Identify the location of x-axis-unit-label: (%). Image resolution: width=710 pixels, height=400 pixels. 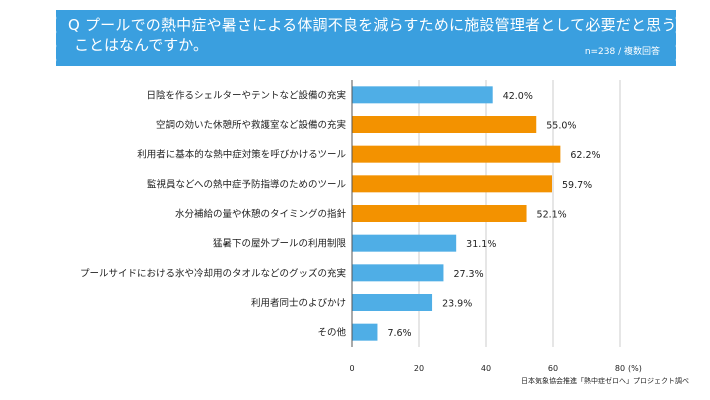
(635, 368).